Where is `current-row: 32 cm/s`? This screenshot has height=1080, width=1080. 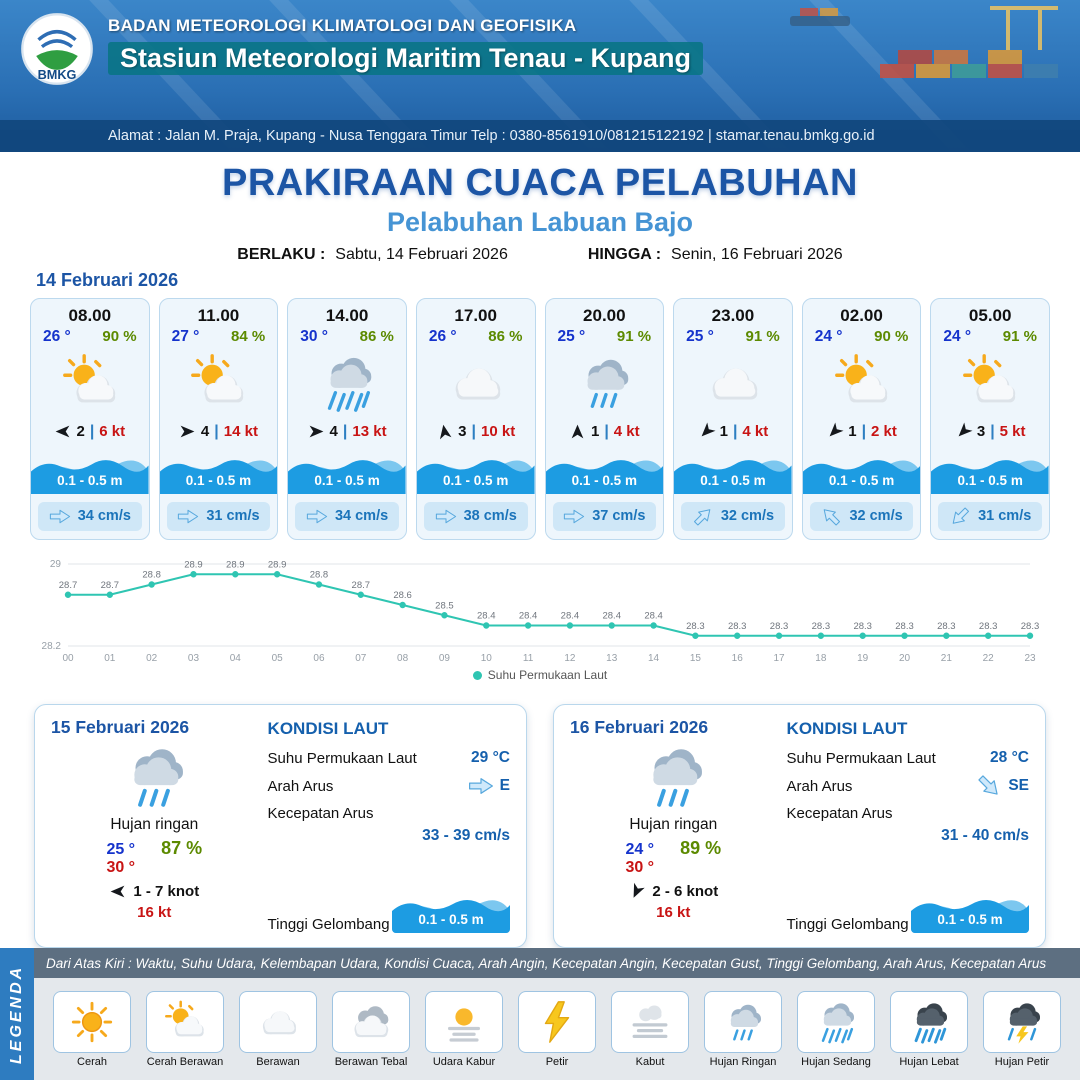
current-row: 32 cm/s is located at coordinates (861, 516).